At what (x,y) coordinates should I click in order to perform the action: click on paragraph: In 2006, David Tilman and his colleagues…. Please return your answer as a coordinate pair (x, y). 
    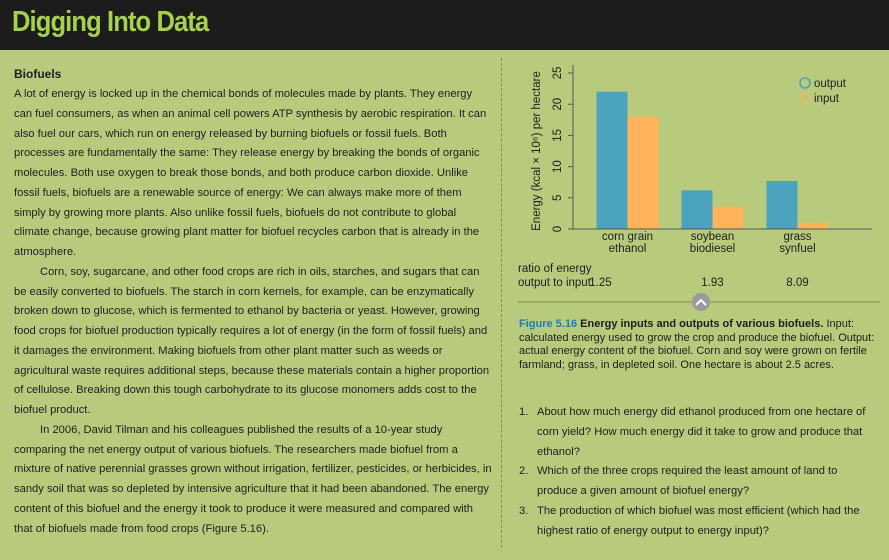
    Looking at the image, I should click on (253, 479).